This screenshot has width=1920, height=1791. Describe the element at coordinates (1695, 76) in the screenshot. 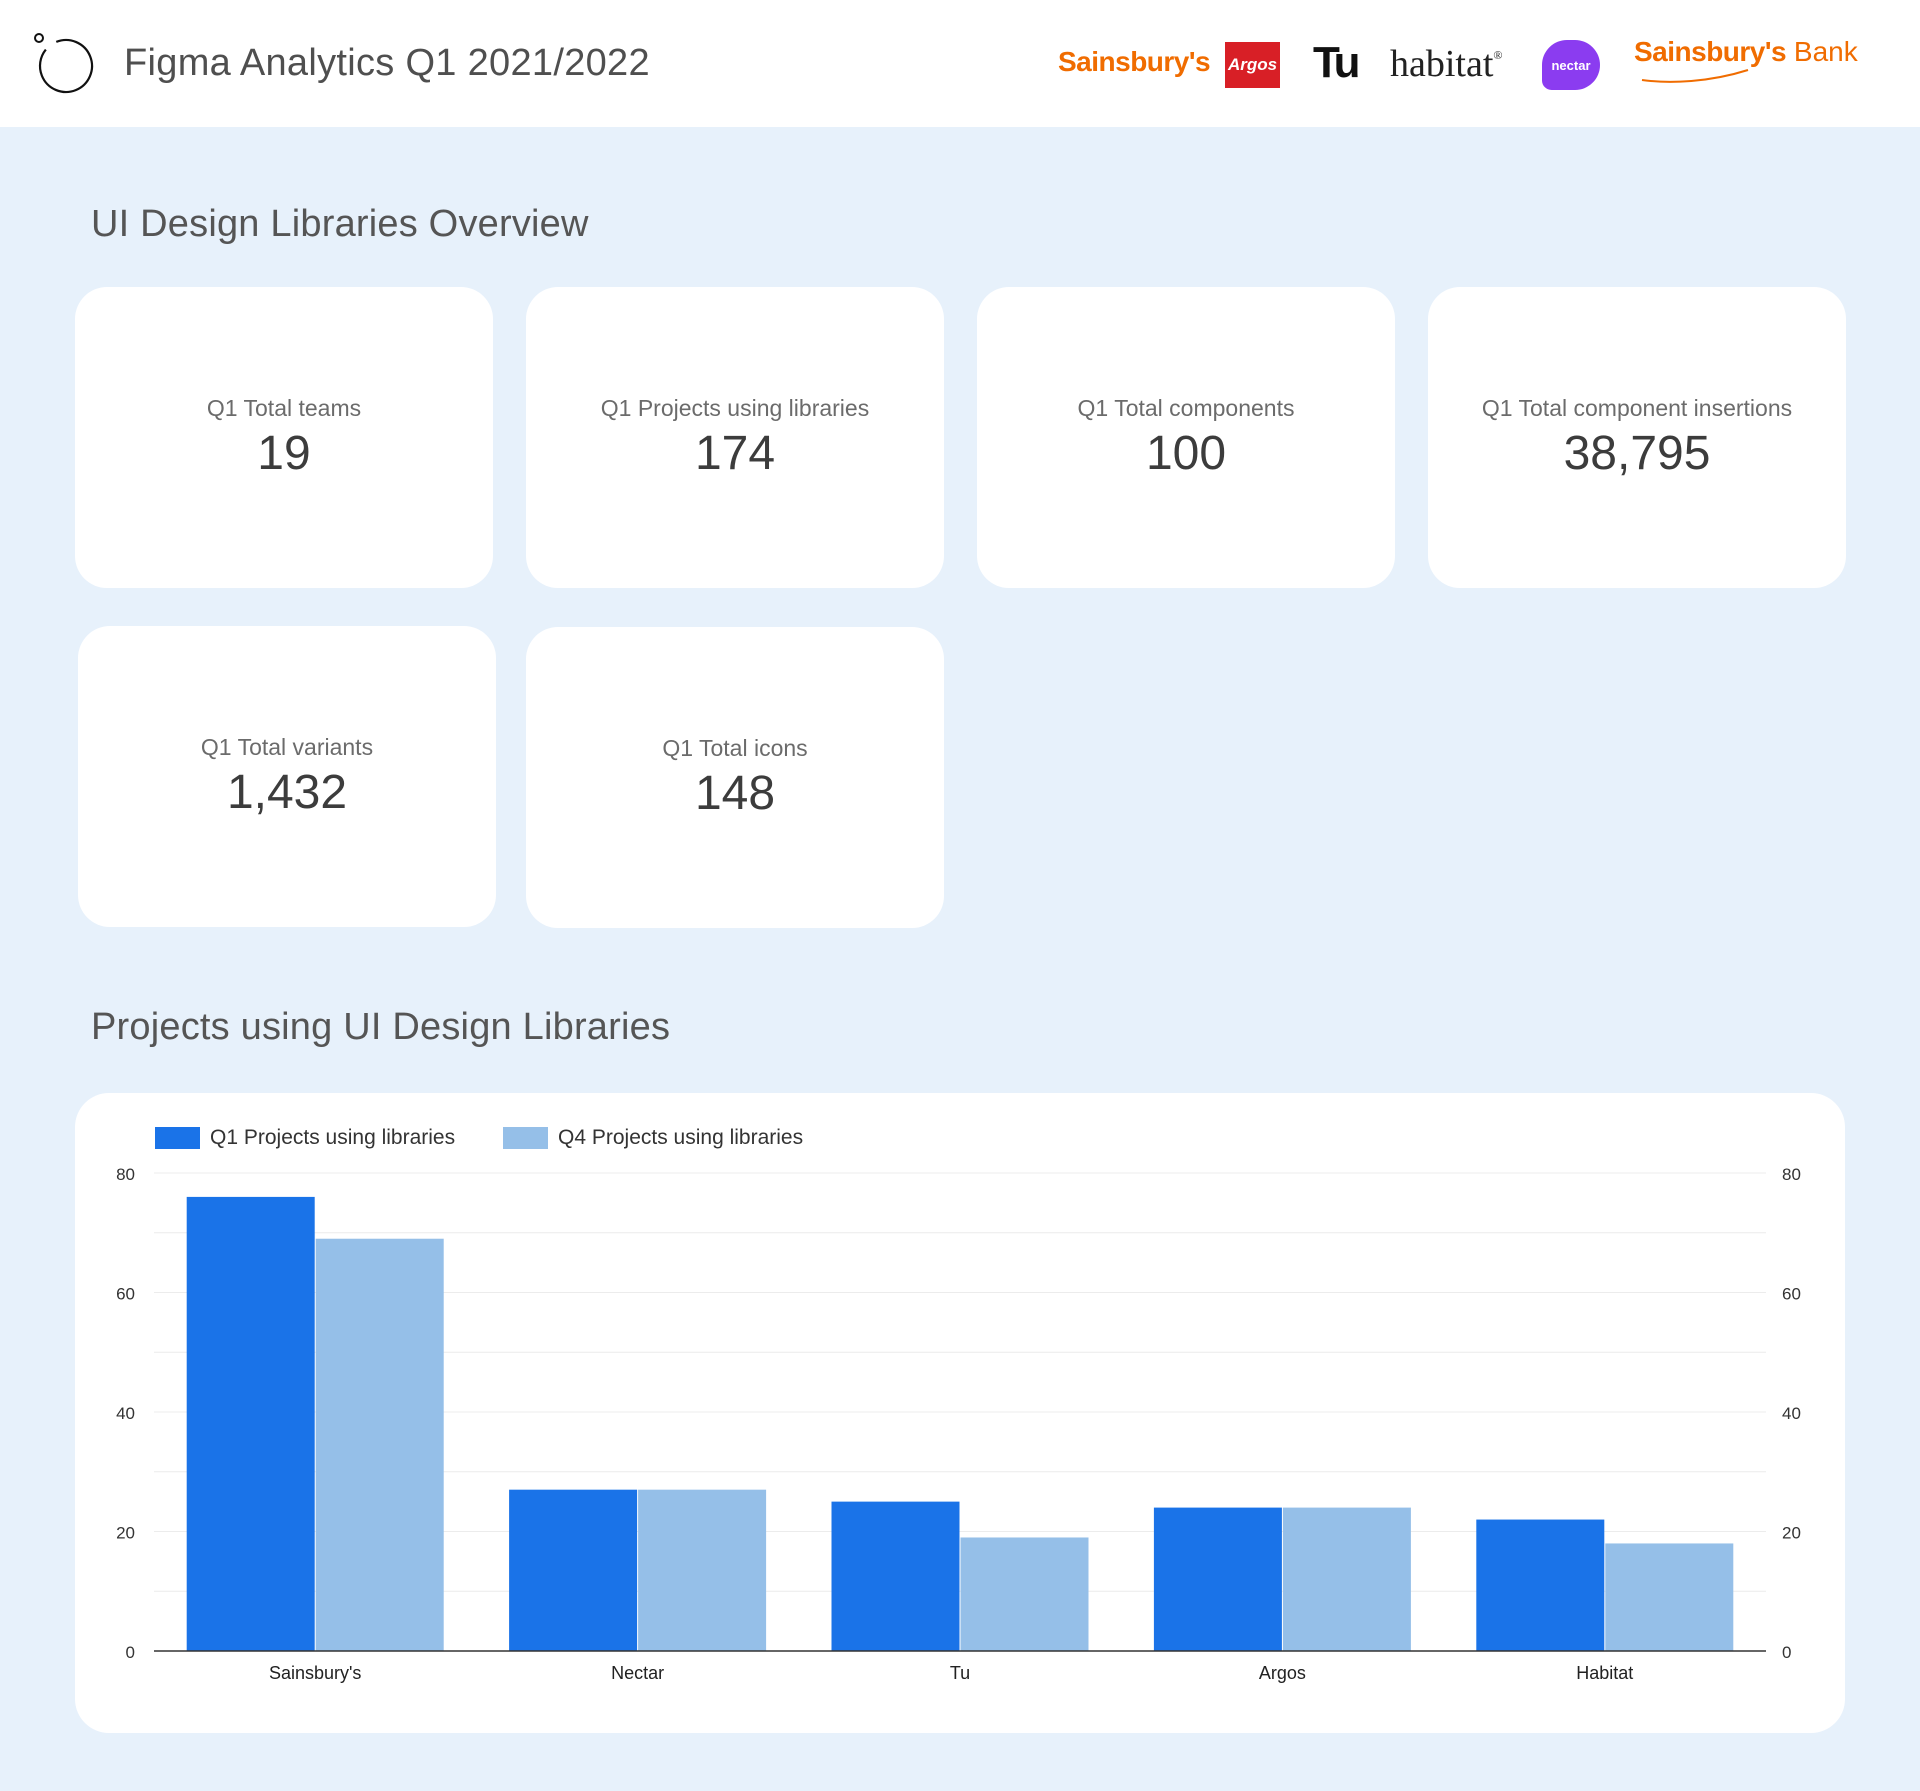

I see `sainsburys-bank-swoosh-icon` at that location.